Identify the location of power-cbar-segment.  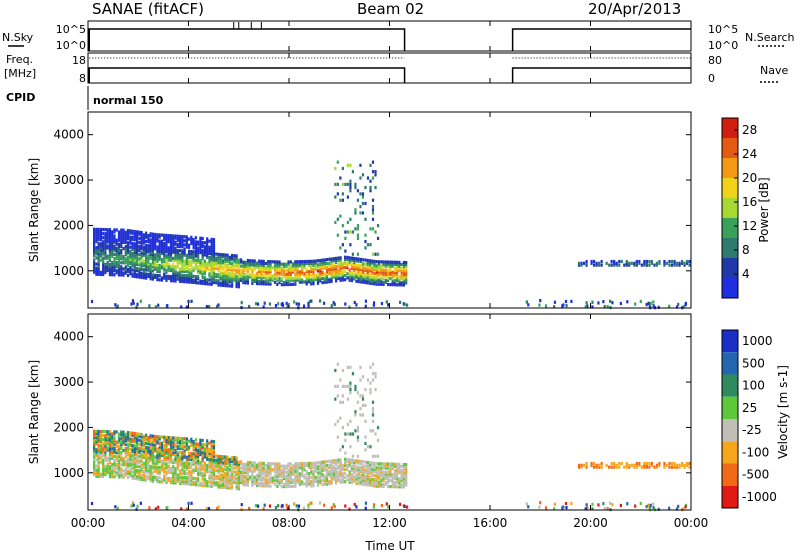
(730, 248).